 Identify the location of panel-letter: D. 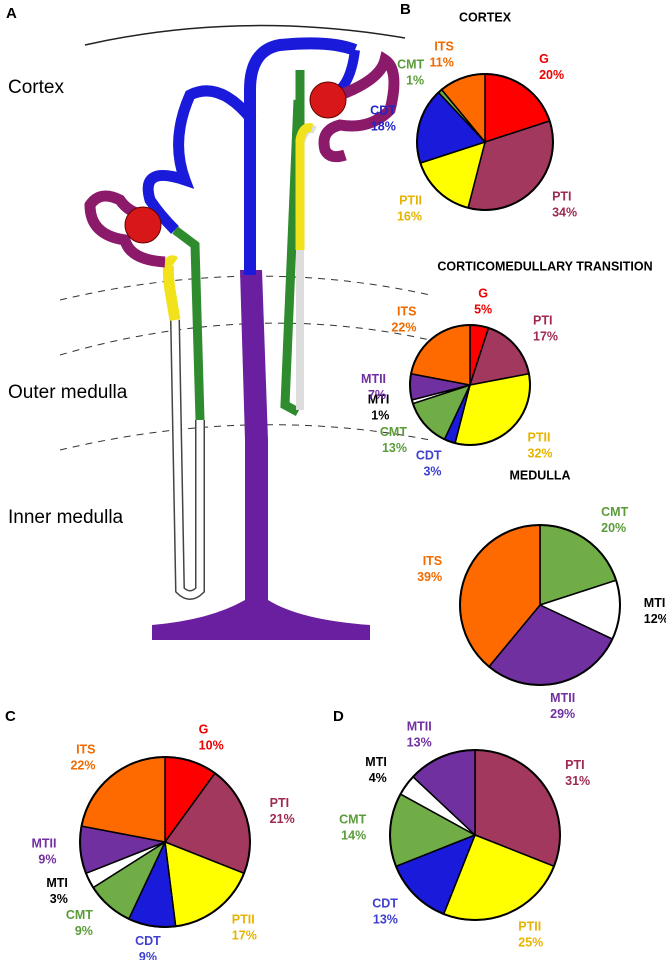
(338, 716).